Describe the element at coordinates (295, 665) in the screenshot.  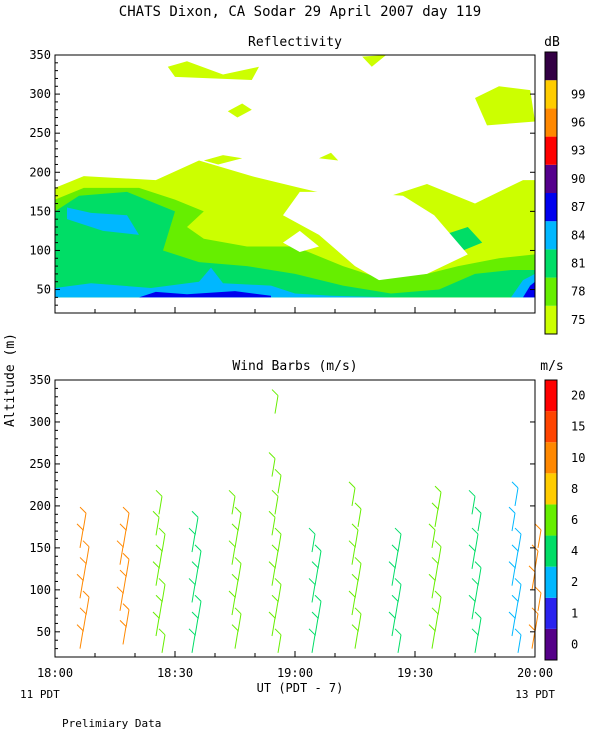
I see `wind-barbs-x-axis: 18:00 18:30 19:00 19:30 20:00` at that location.